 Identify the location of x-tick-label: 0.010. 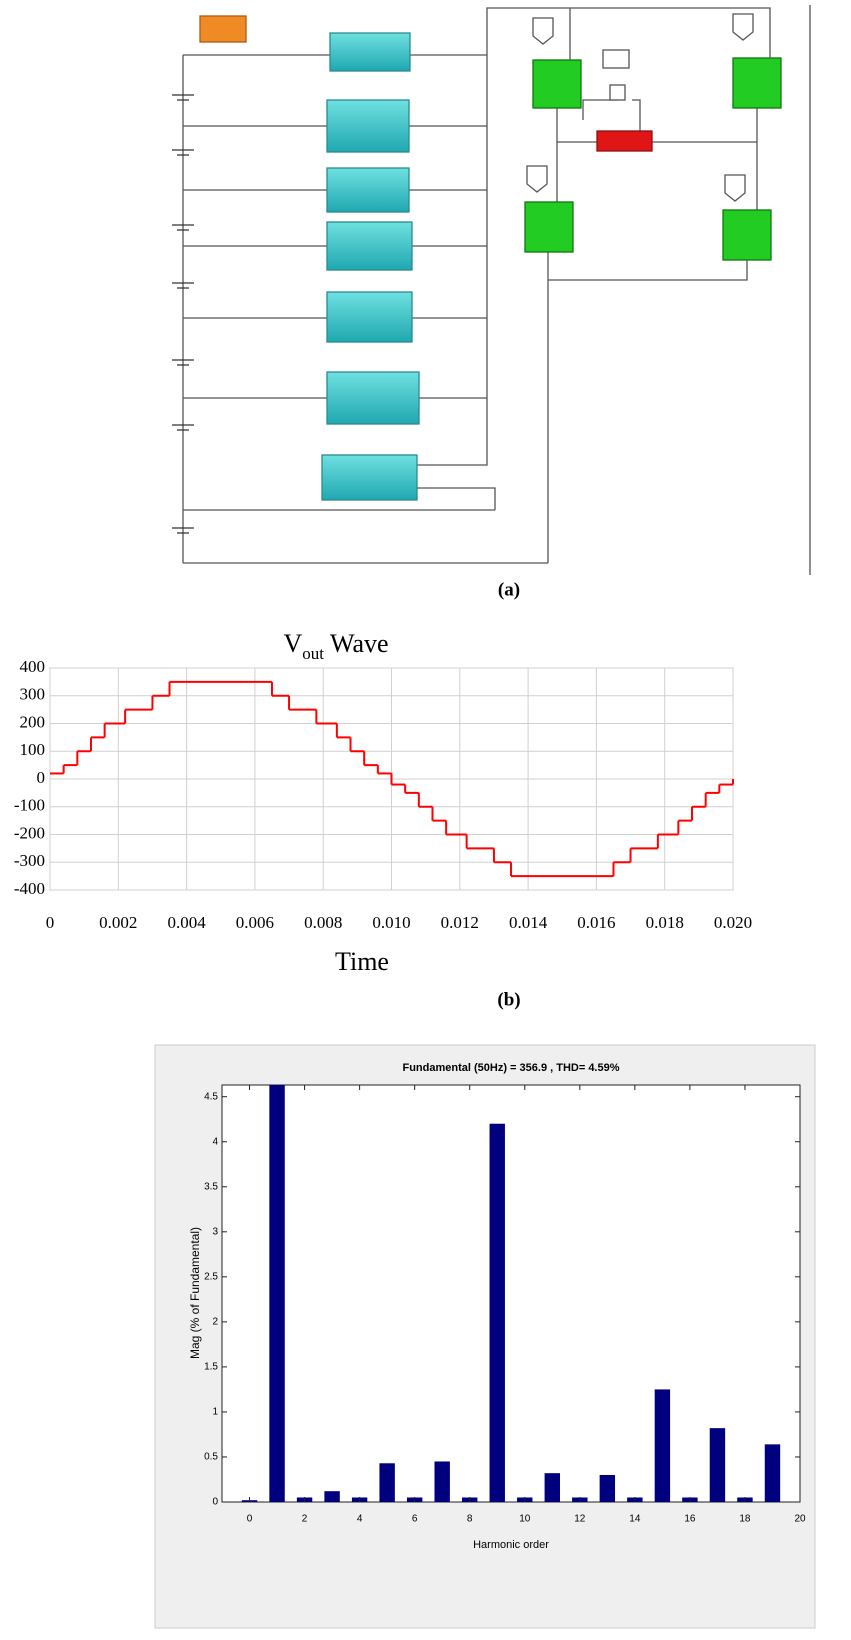
(391, 922).